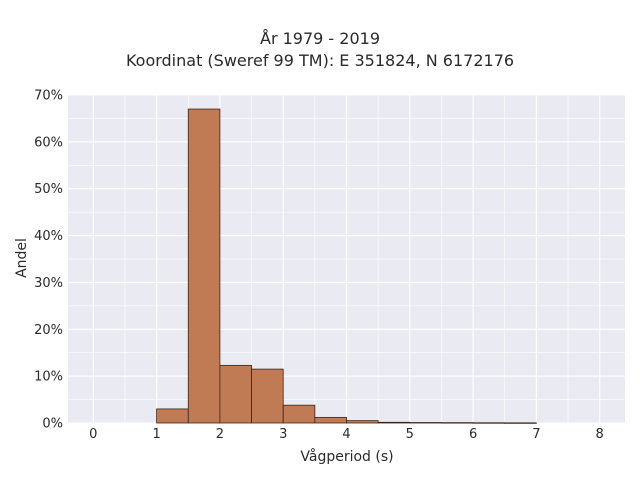 This screenshot has height=480, width=640. Describe the element at coordinates (48, 189) in the screenshot. I see `y-tick-label: 50%` at that location.